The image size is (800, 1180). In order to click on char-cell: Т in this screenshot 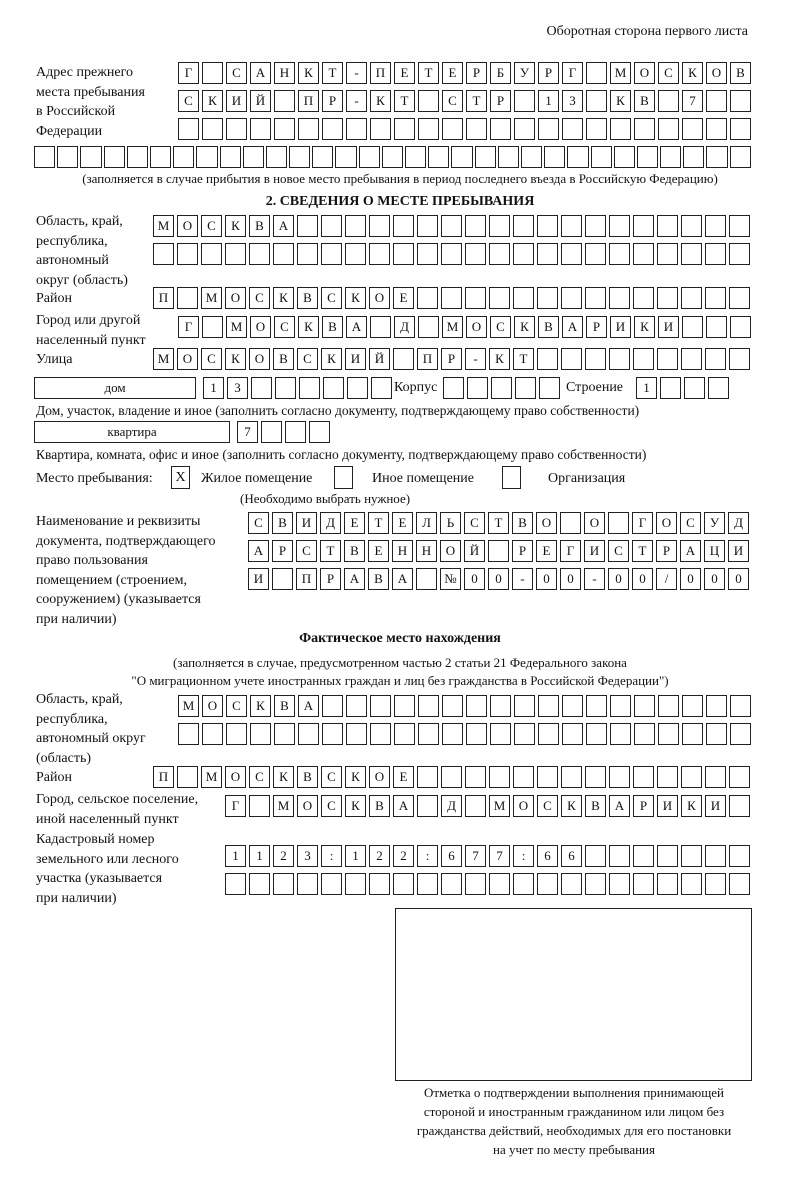, I will do `click(332, 73)`.